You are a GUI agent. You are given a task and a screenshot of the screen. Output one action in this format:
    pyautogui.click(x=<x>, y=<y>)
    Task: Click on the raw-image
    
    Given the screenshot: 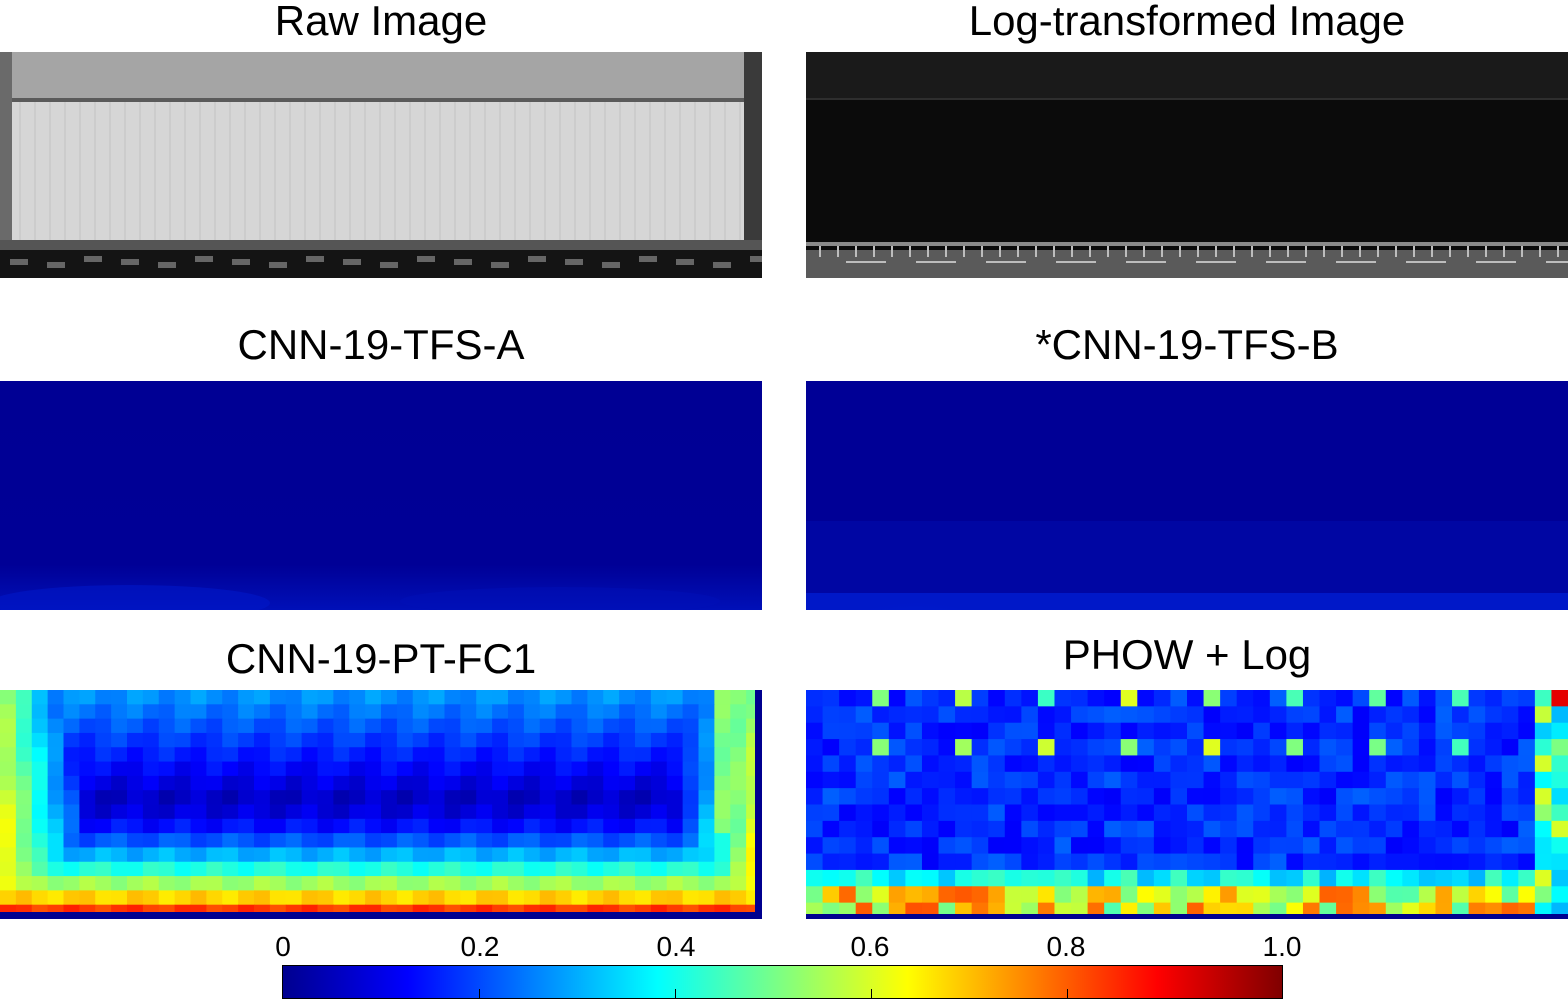 What is the action you would take?
    pyautogui.click(x=381, y=165)
    